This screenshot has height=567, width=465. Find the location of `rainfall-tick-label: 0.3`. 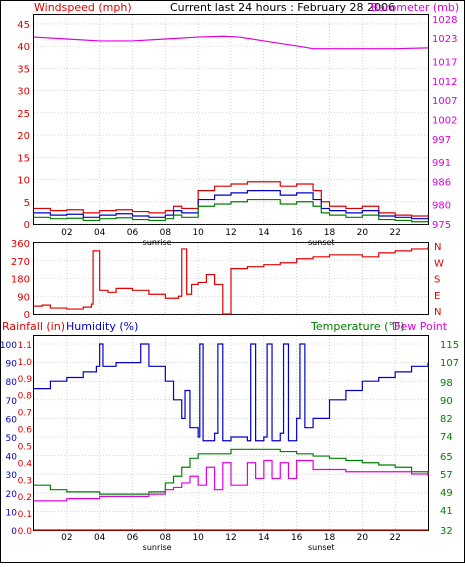

rainfall-tick-label: 0.3 is located at coordinates (25, 481).